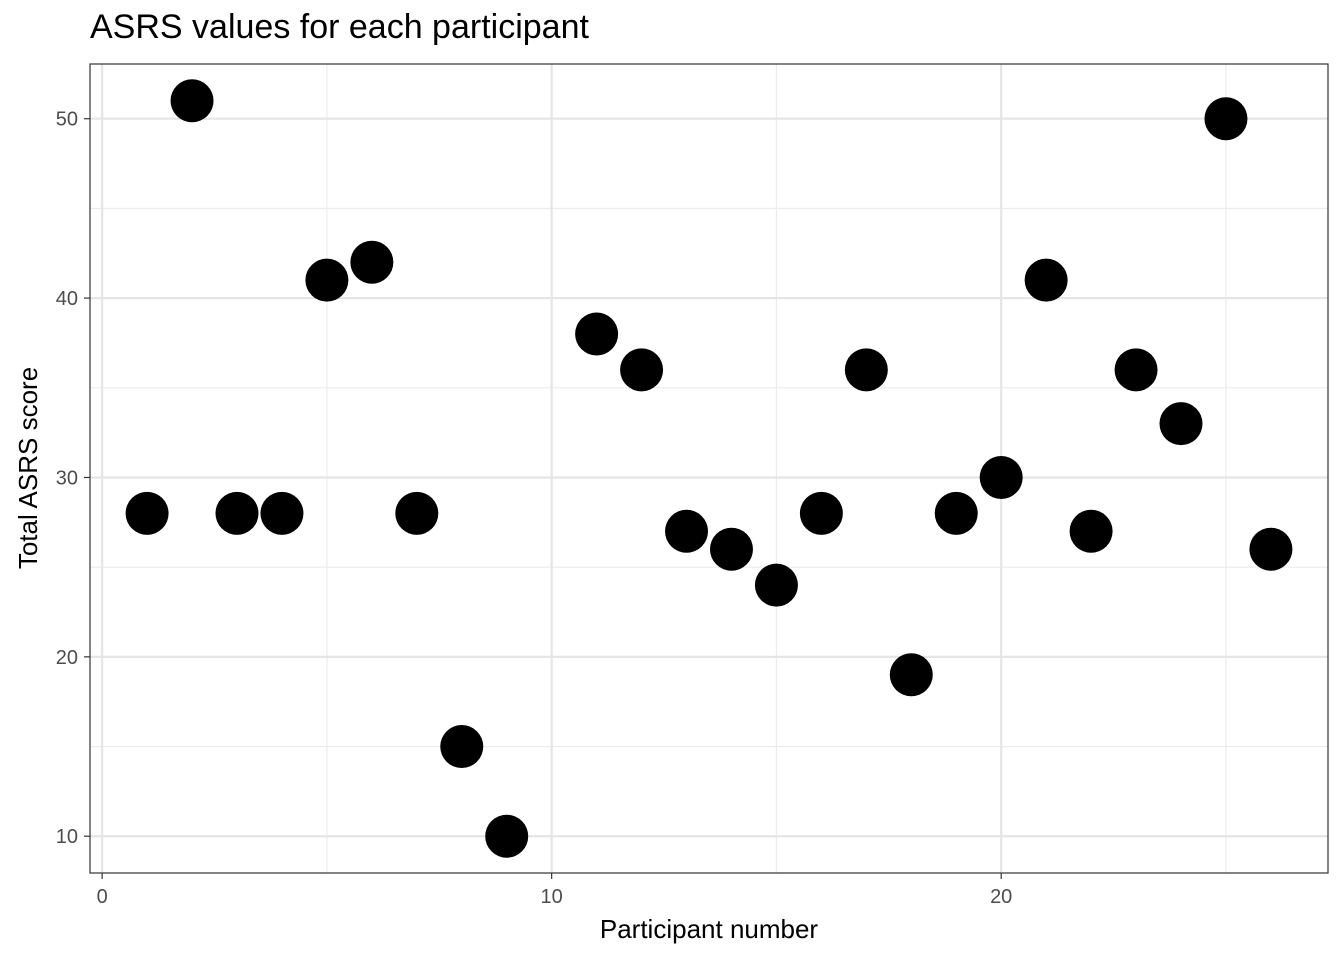  Describe the element at coordinates (67, 120) in the screenshot. I see `y-tick-label: 50` at that location.